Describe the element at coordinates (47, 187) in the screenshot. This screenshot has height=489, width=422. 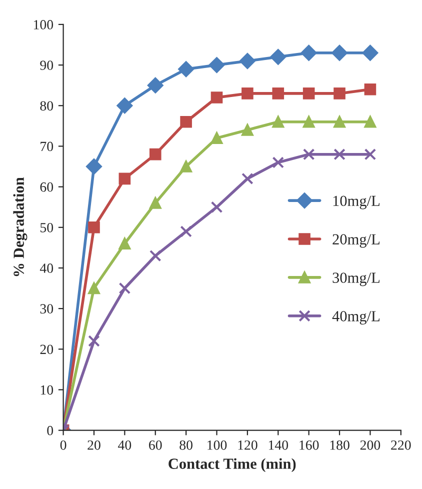
I see `y-tick-label: 60` at that location.